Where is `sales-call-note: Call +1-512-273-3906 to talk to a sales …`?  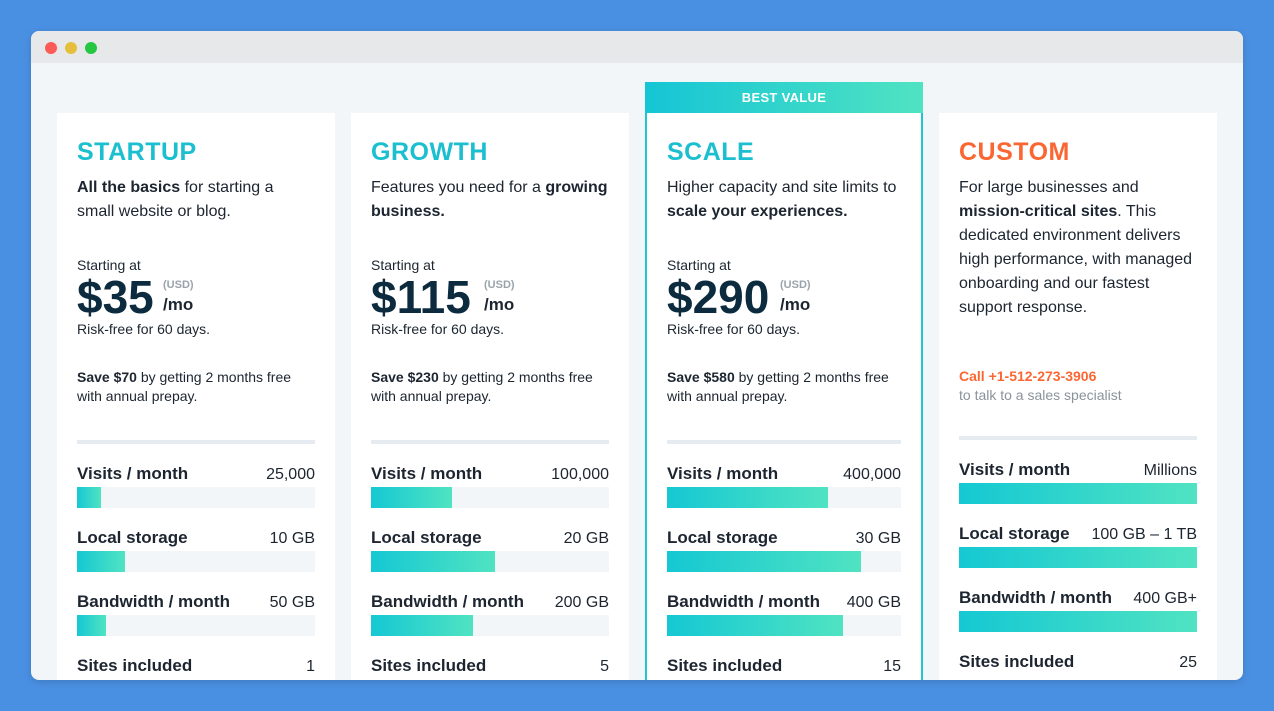 sales-call-note: Call +1-512-273-3906 to talk to a sales … is located at coordinates (1078, 386).